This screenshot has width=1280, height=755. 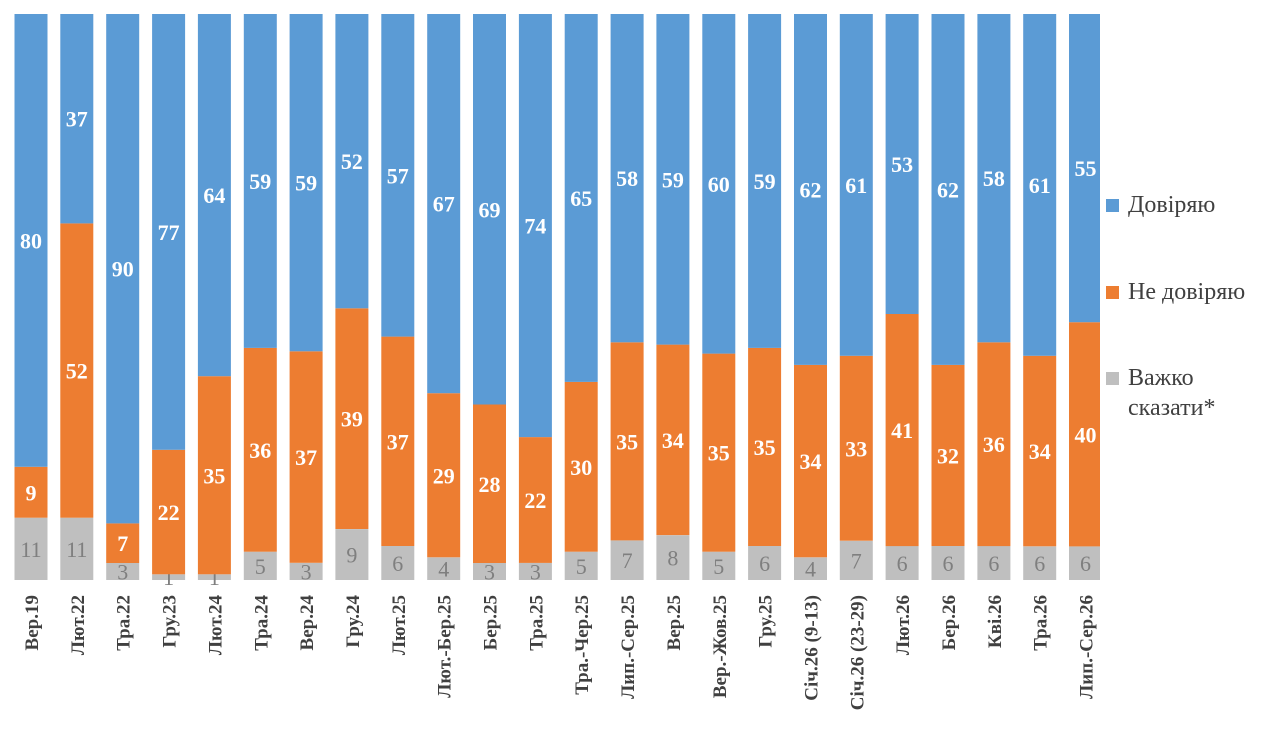 What do you see at coordinates (1198, 393) in the screenshot?
I see `legend-label-hard-to-say: Важко сказати*` at bounding box center [1198, 393].